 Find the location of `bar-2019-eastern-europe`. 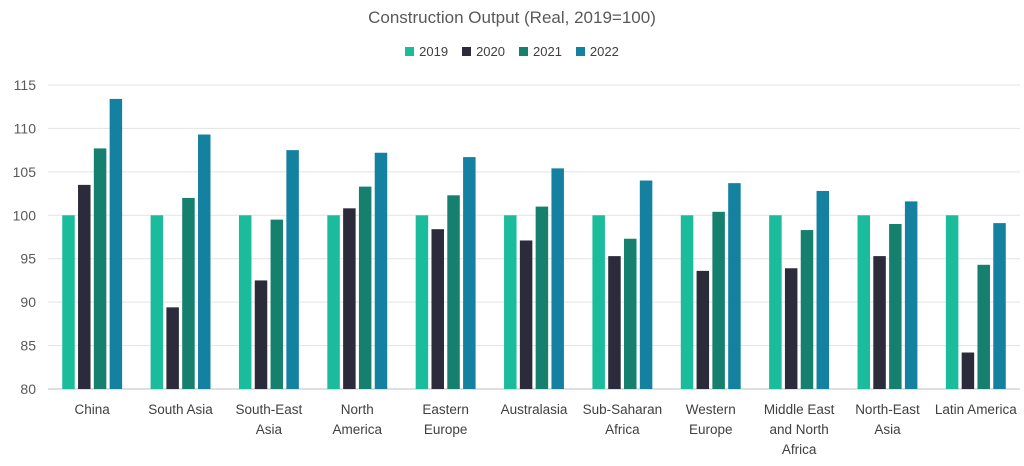

bar-2019-eastern-europe is located at coordinates (422, 302).